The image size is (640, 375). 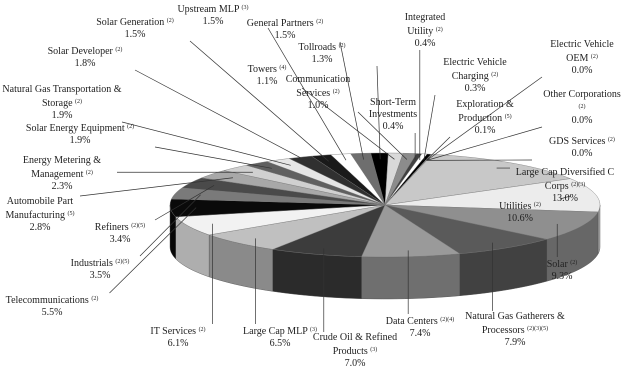 I want to click on slice-label: Solar Generation (2) 1.5%, so click(x=135, y=28).